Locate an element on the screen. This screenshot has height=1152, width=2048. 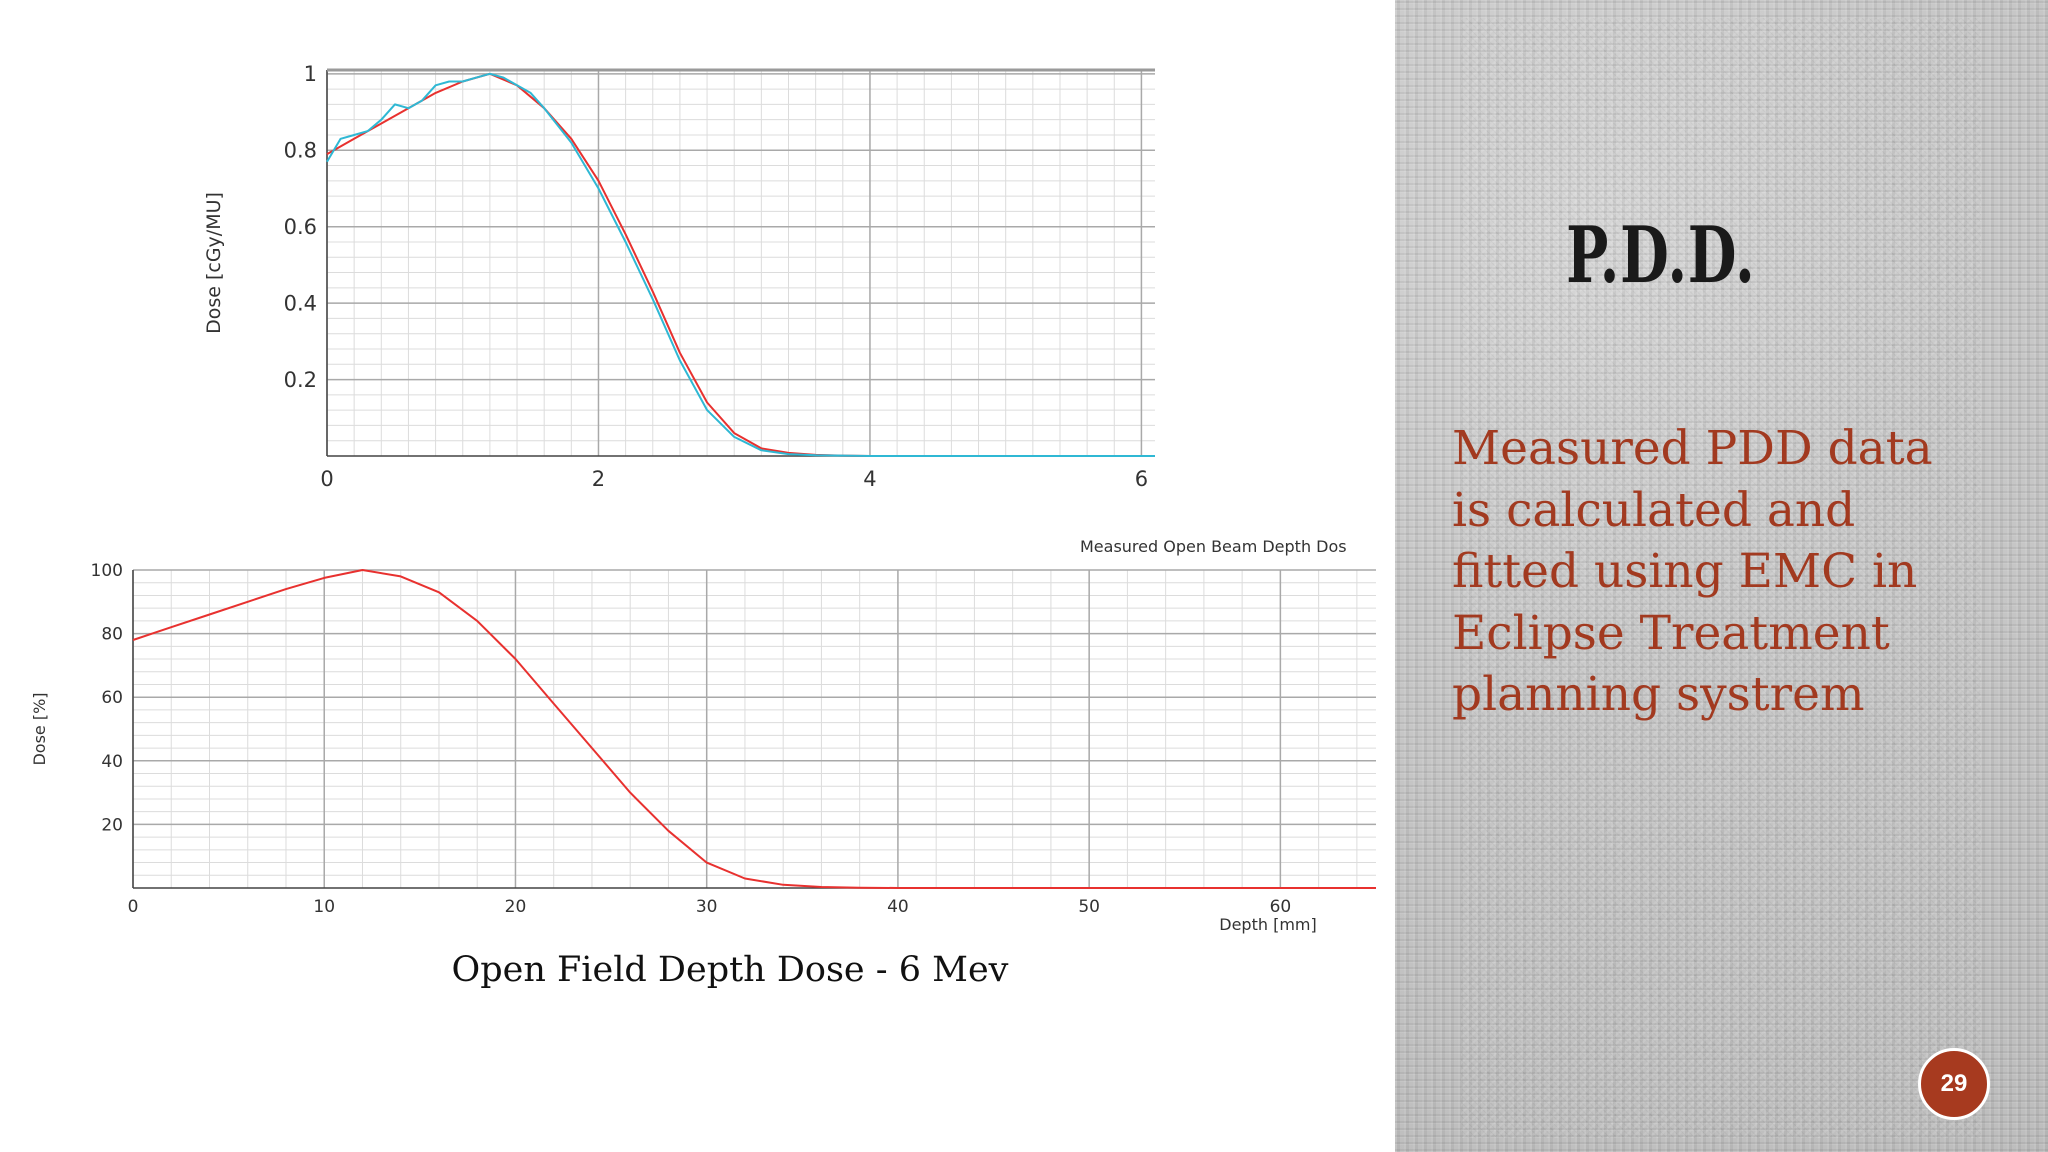
chart-title: Measured Open Beam Depth Dos is located at coordinates (1213, 546).